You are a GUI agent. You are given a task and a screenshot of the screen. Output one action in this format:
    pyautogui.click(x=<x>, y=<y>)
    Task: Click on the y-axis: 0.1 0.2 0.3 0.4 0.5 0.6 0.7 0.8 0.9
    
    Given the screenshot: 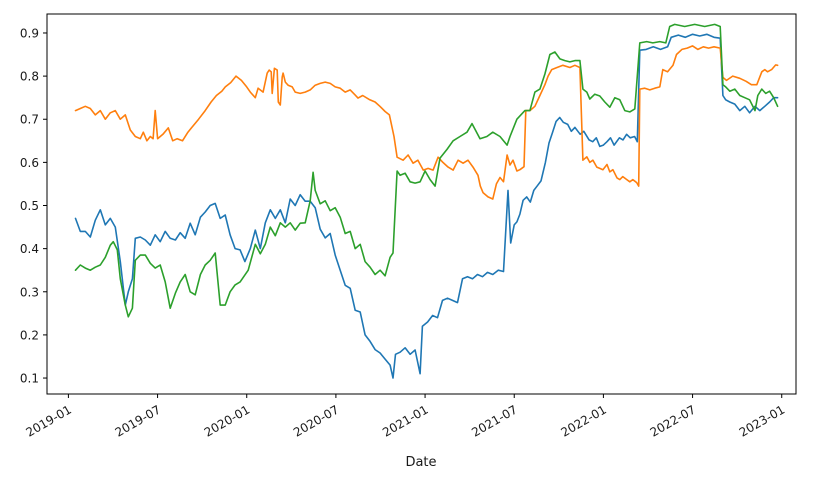 What is the action you would take?
    pyautogui.click(x=33, y=206)
    